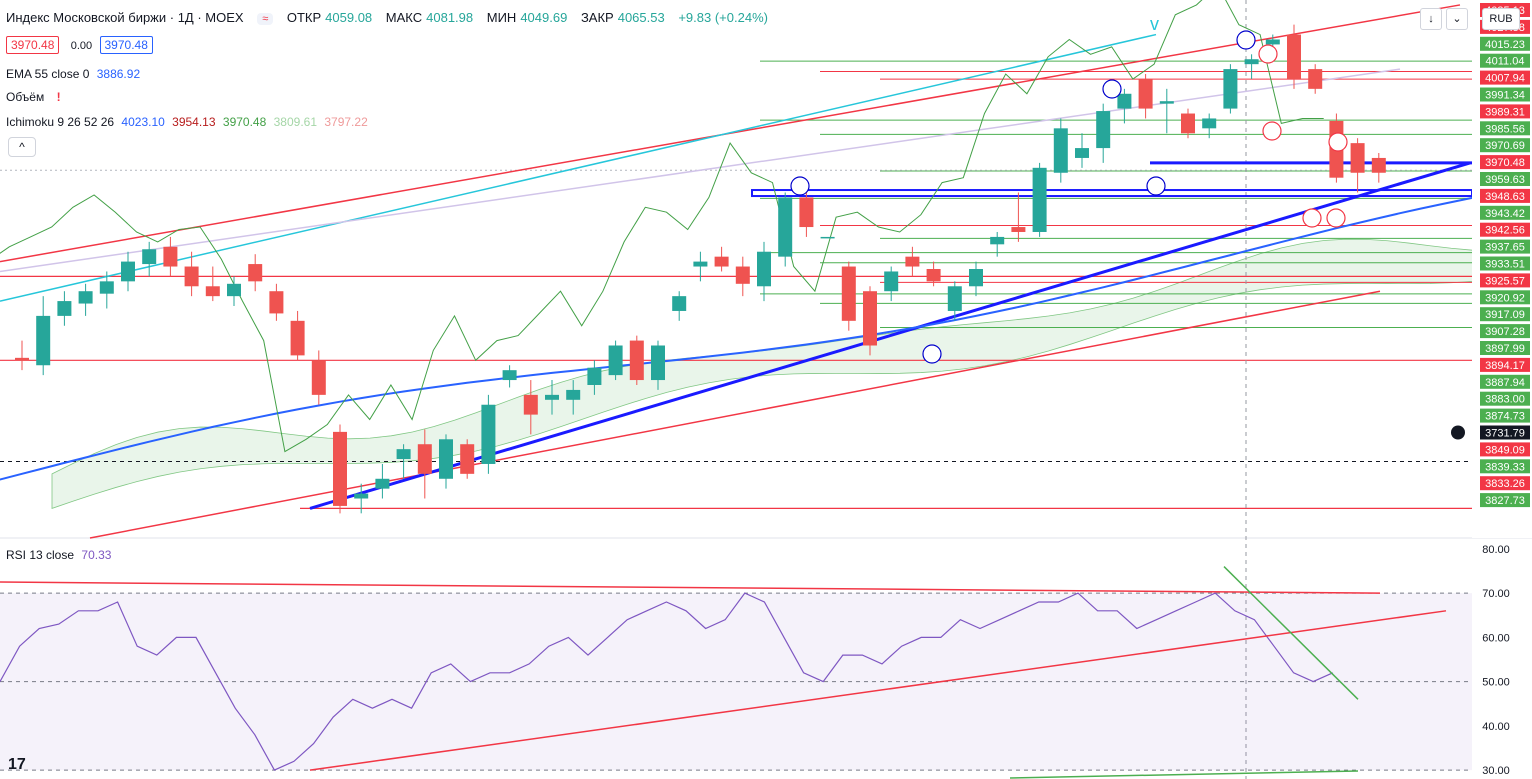  Describe the element at coordinates (1505, 400) in the screenshot. I see `price-axis-label: 3883.00` at that location.